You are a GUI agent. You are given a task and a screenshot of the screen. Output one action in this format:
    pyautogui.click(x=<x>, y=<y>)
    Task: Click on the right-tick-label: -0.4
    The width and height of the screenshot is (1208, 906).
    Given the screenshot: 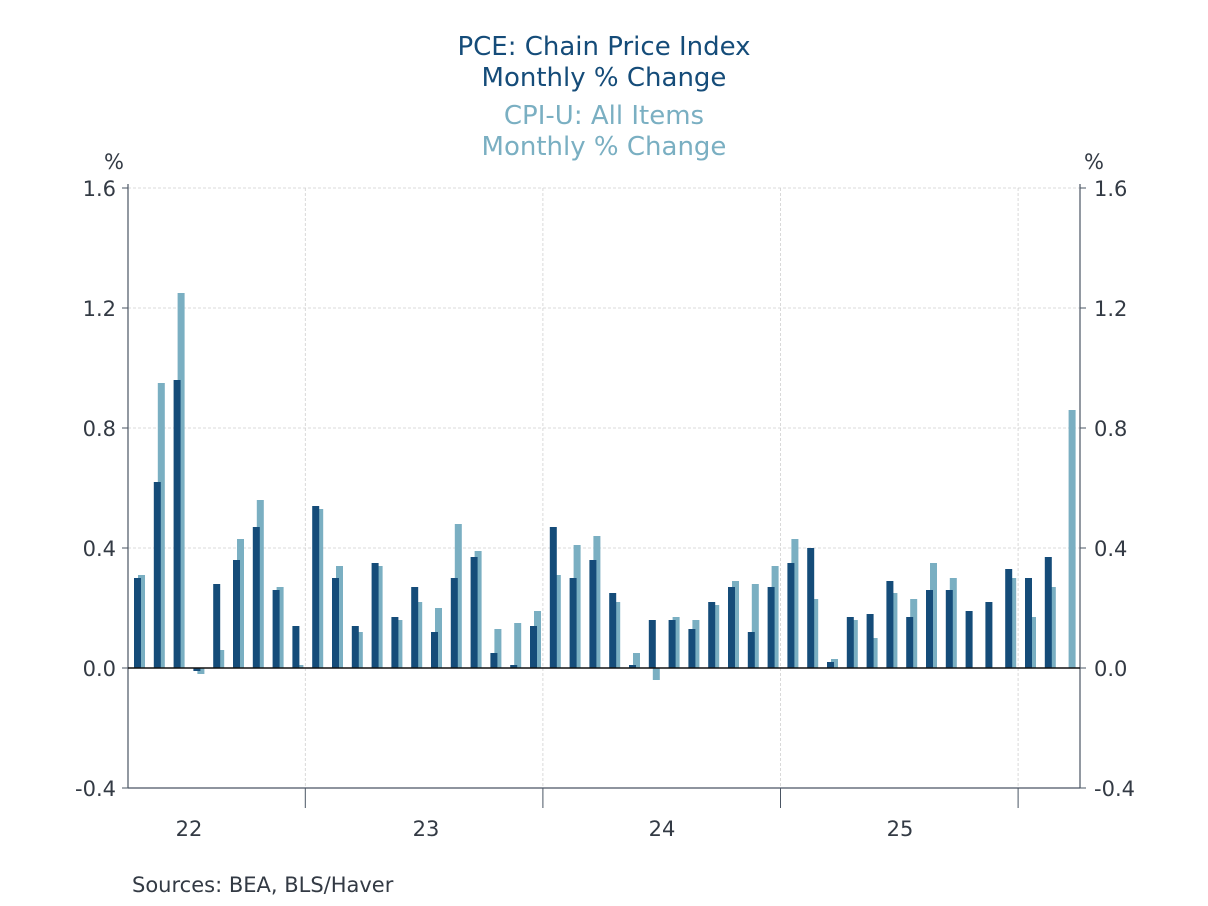 What is the action you would take?
    pyautogui.click(x=1114, y=789)
    